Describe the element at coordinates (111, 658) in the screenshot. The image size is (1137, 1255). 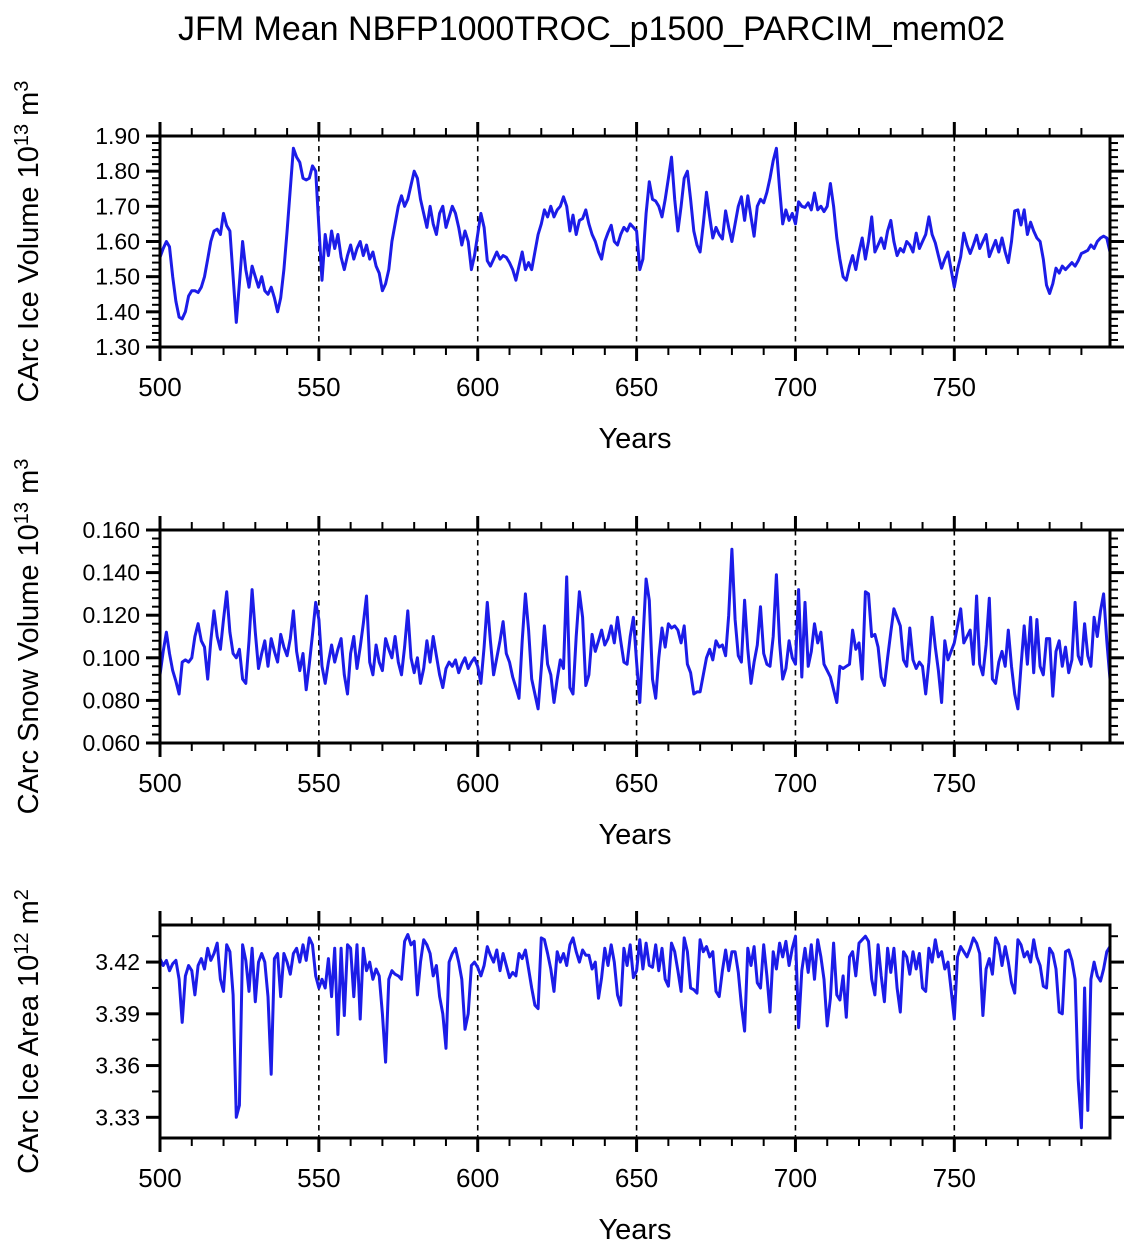
I see `y-tick-label: 0.100` at that location.